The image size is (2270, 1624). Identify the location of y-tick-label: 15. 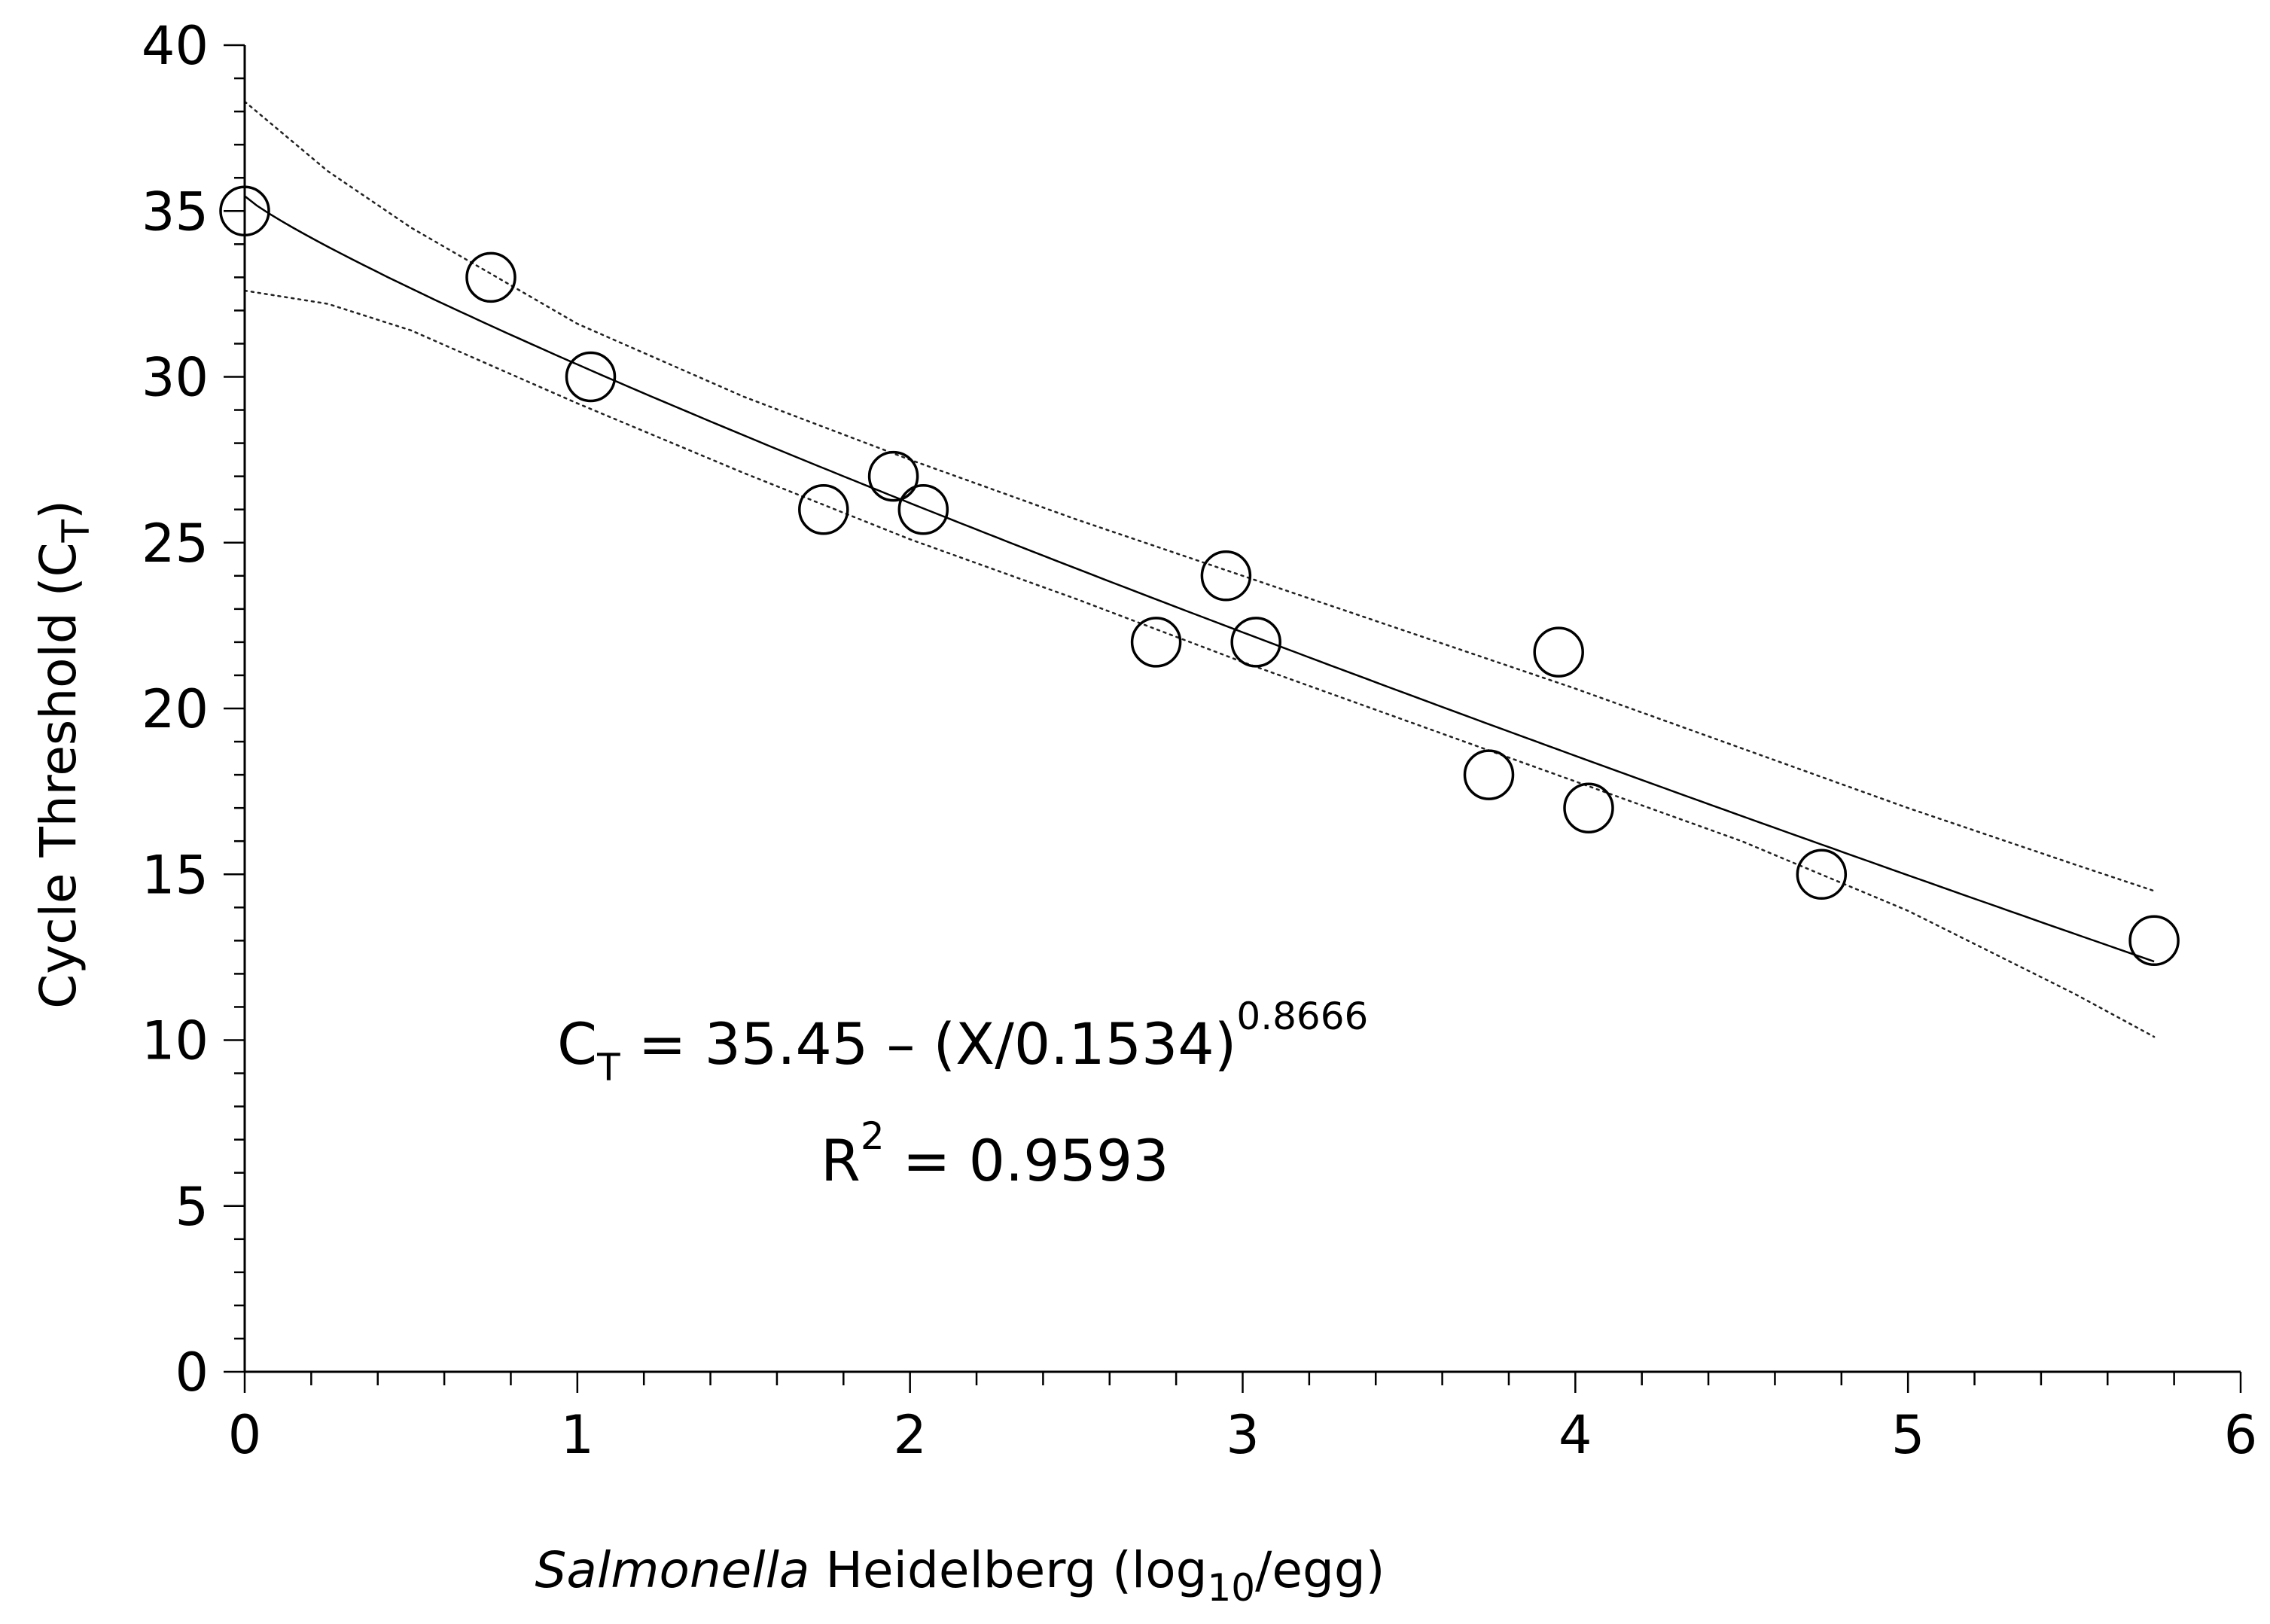
(175, 875).